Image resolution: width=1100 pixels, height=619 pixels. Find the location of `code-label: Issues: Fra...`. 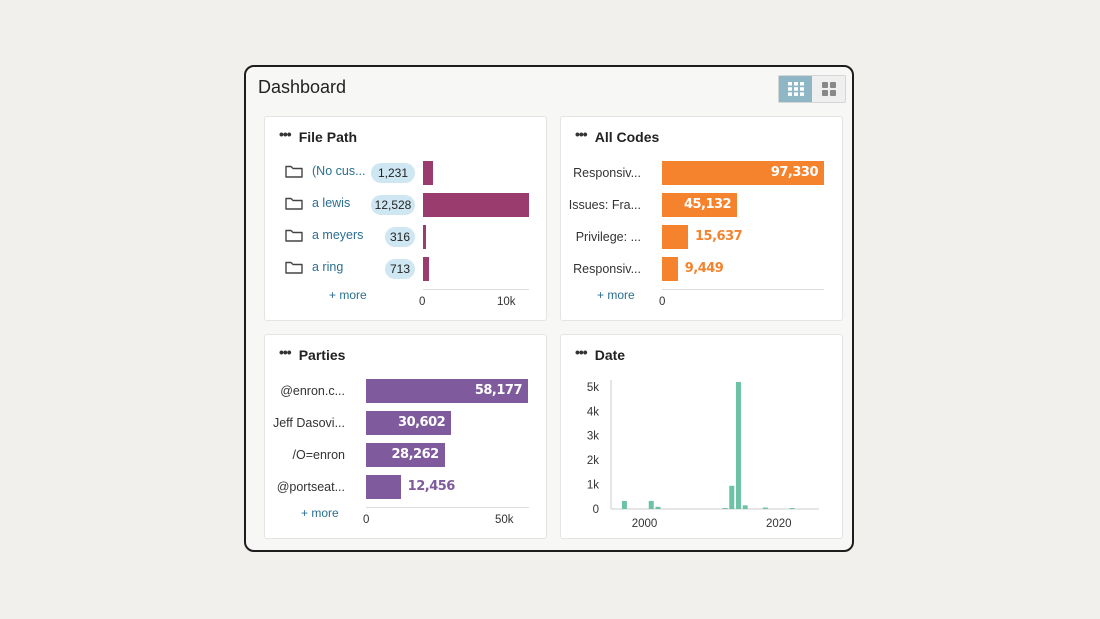

code-label: Issues: Fra... is located at coordinates (604, 205).